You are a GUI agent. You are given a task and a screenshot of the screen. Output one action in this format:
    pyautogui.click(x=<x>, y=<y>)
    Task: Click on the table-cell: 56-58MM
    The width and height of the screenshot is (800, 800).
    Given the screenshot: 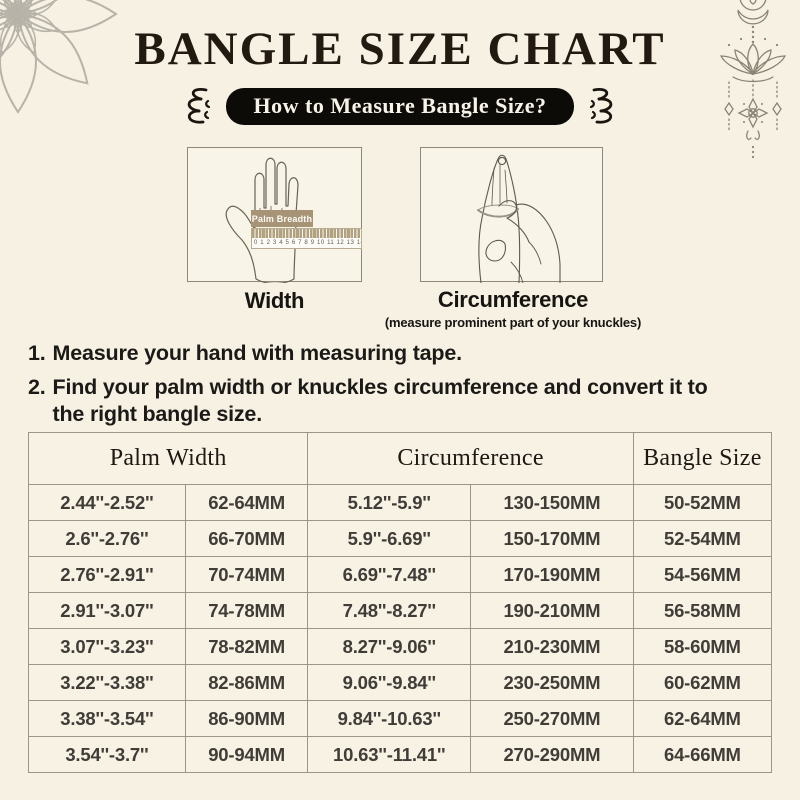 What is the action you would take?
    pyautogui.click(x=702, y=610)
    